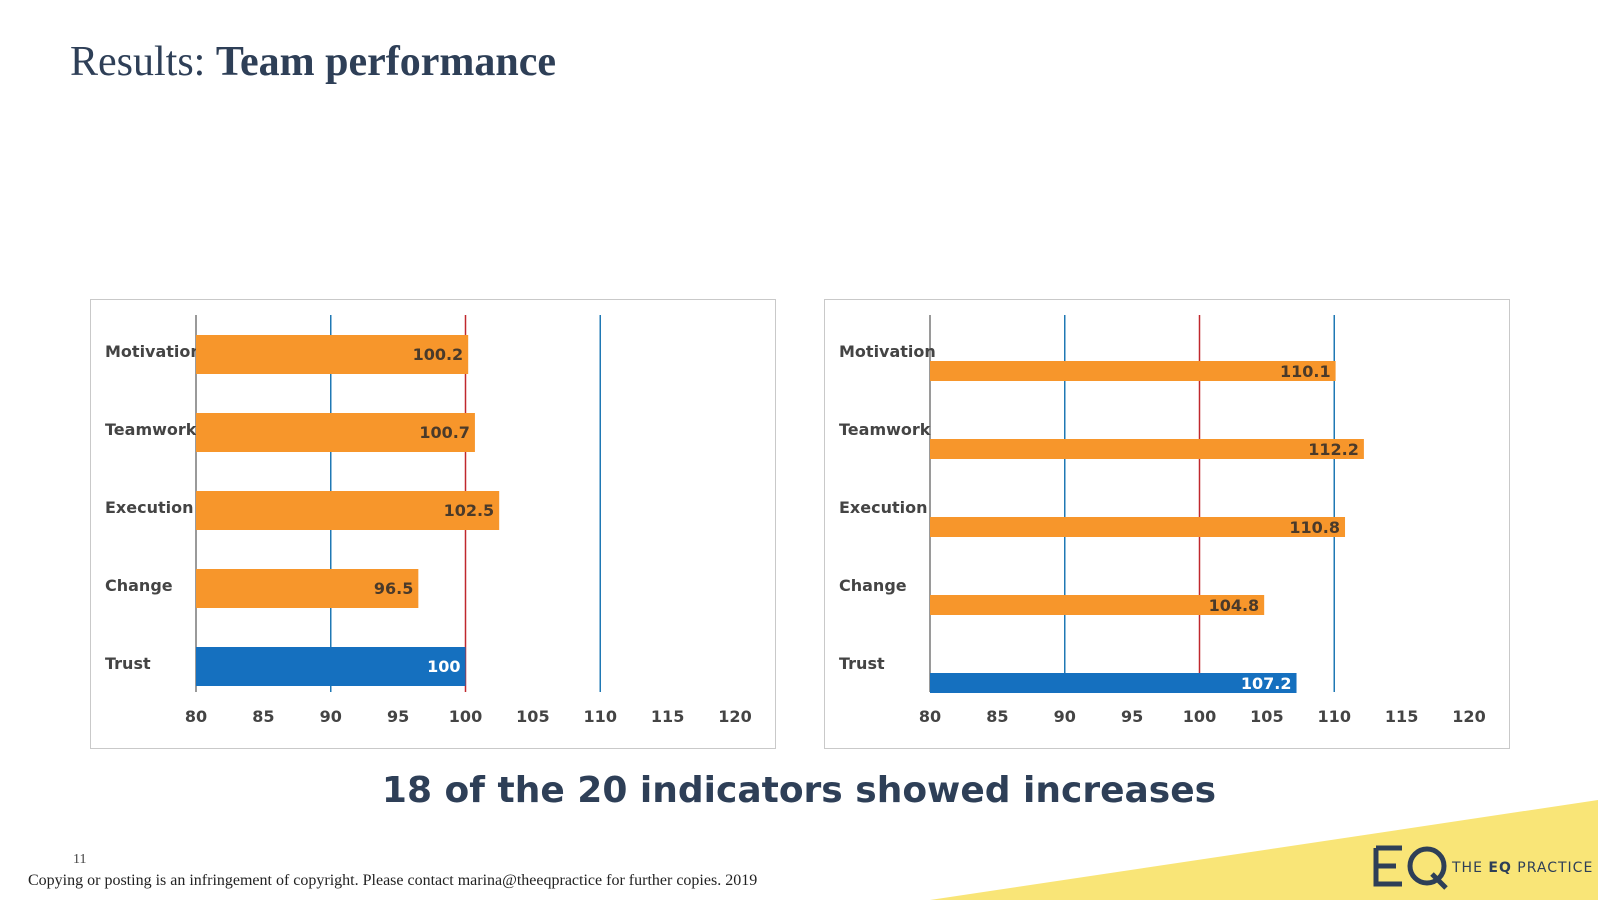 This screenshot has height=900, width=1598. Describe the element at coordinates (1500, 868) in the screenshot. I see `logo-text-bold: EQ` at that location.